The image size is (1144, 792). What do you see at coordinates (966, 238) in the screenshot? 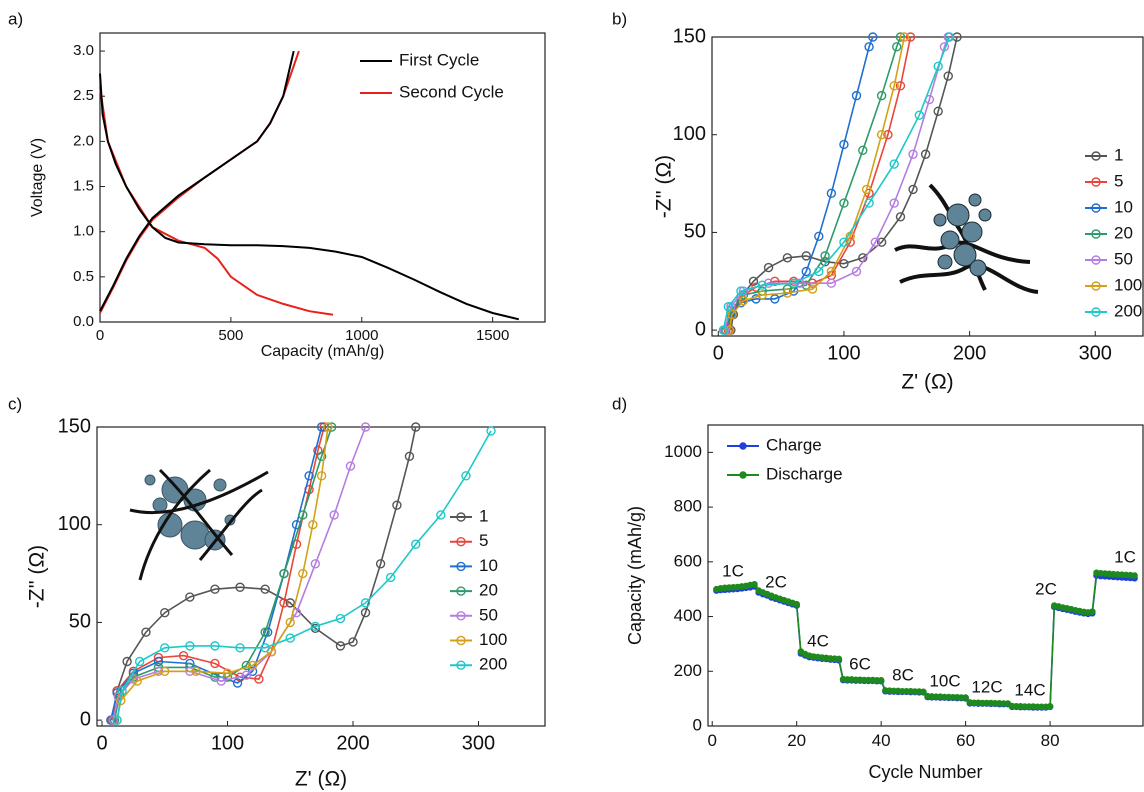
I see `inset-b` at bounding box center [966, 238].